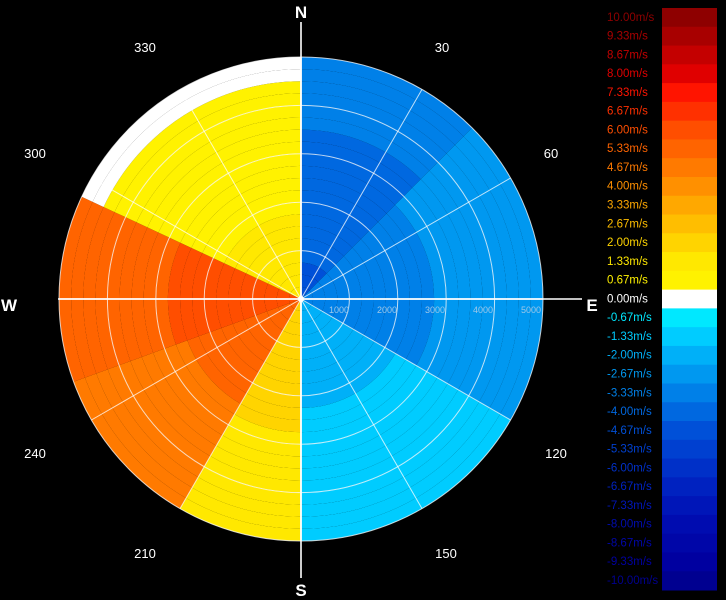  What do you see at coordinates (145, 553) in the screenshot?
I see `azimuth-label-210: 210` at bounding box center [145, 553].